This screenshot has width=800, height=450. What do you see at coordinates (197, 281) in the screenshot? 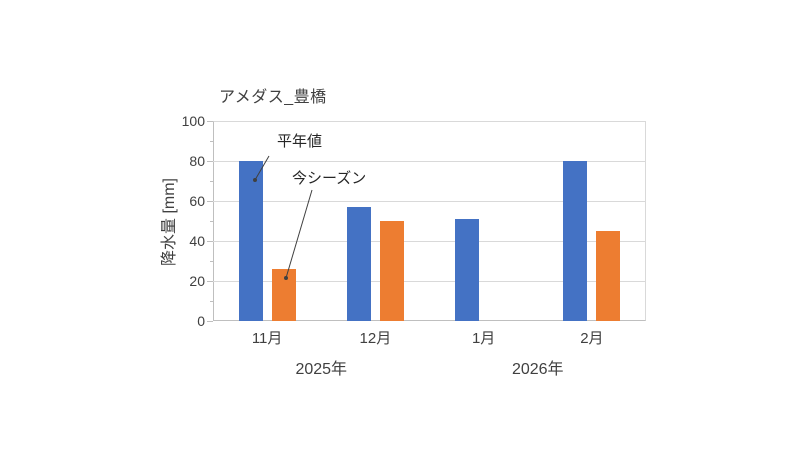
I see `y-tick-label-20: 20` at bounding box center [197, 281].